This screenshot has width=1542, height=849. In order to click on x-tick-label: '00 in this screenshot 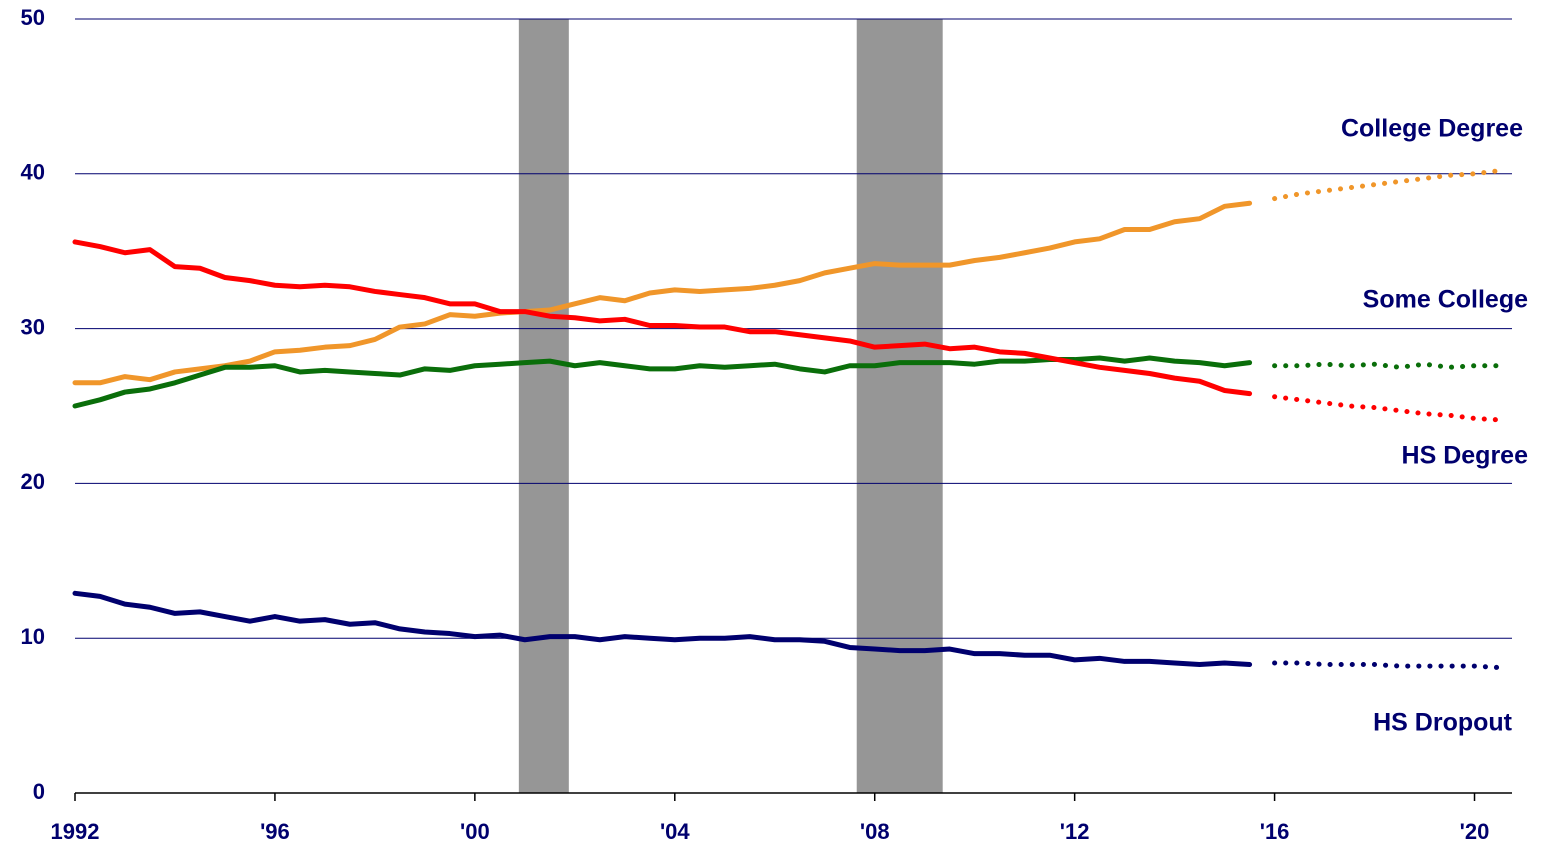, I will do `click(475, 831)`.